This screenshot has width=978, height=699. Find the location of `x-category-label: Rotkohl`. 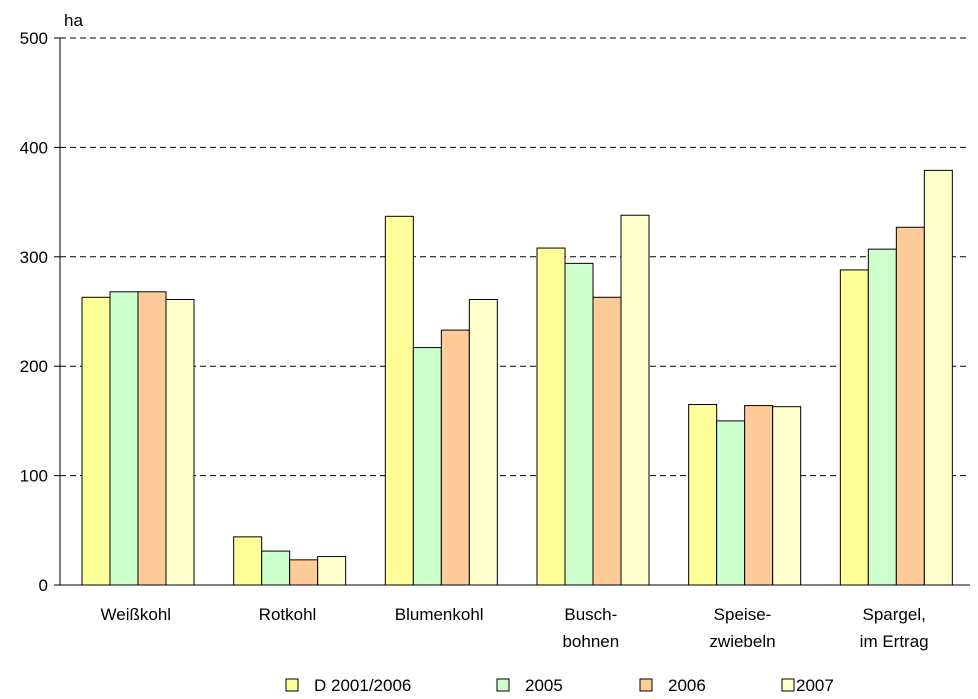

x-category-label: Rotkohl is located at coordinates (288, 614).